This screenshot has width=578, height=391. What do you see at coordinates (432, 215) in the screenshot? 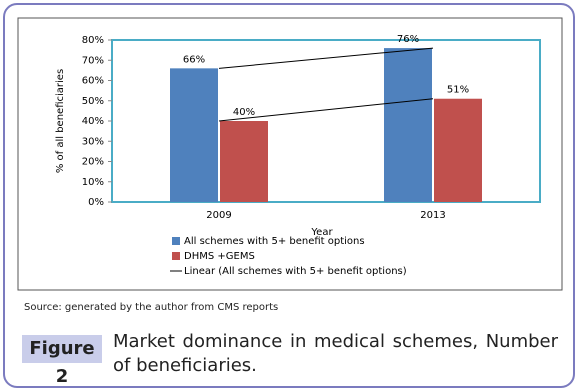
I see `x-tick-label: 2013` at bounding box center [432, 215].